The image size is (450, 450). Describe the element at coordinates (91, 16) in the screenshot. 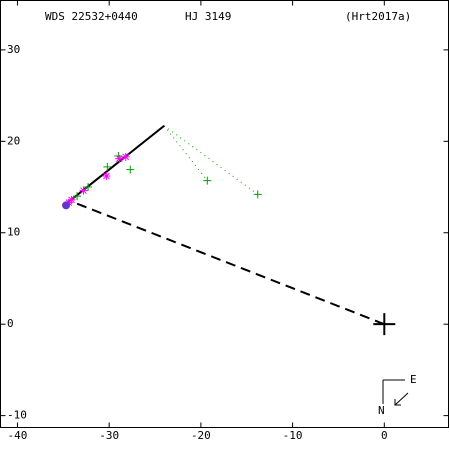

I see `chart-title: WDS 22532+0440` at that location.